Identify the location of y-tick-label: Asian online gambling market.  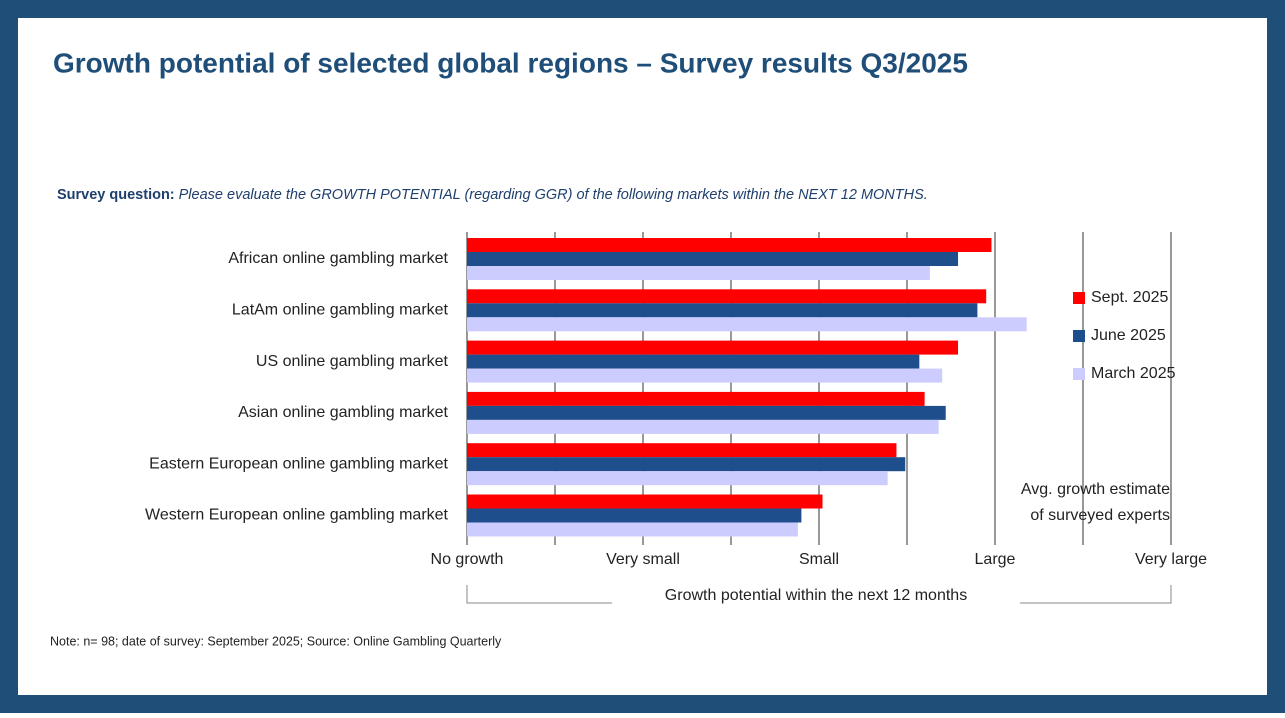
(343, 412).